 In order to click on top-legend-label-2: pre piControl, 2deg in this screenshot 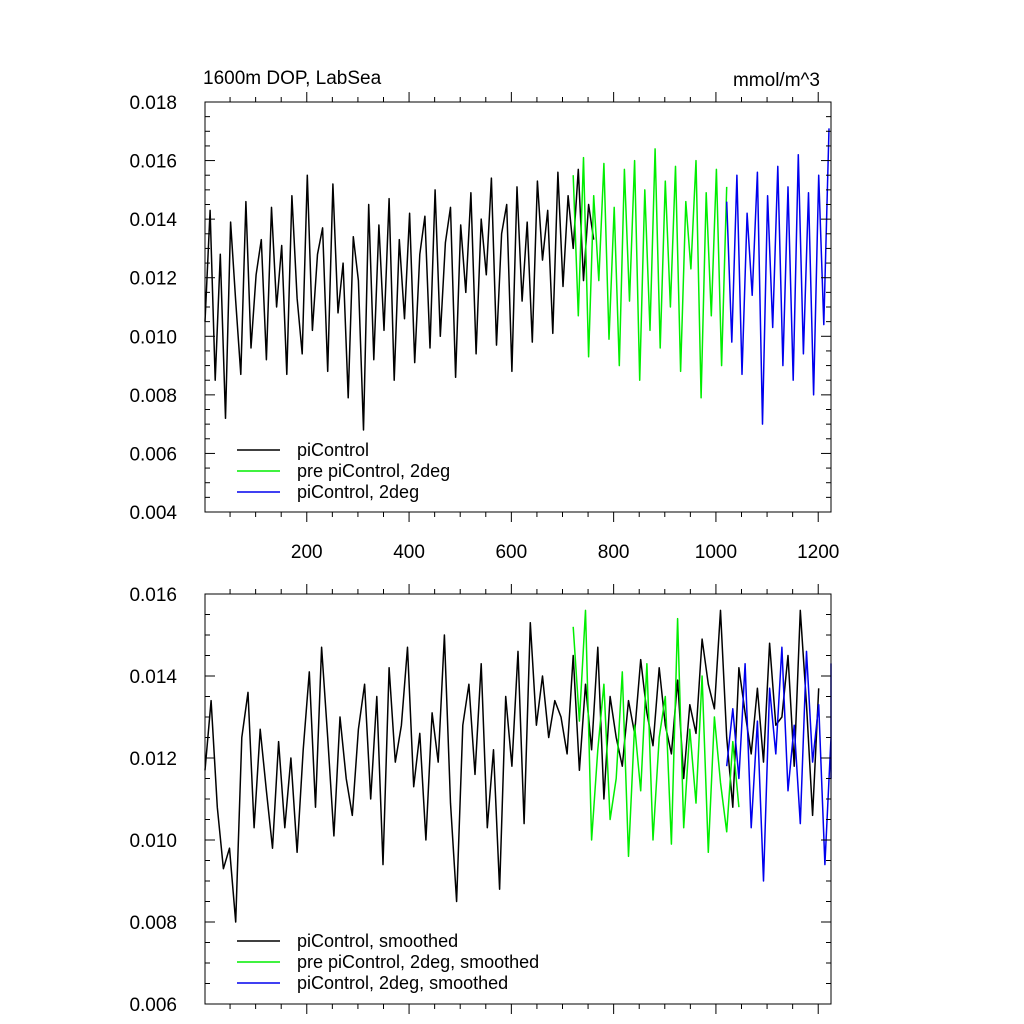, I will do `click(373, 471)`.